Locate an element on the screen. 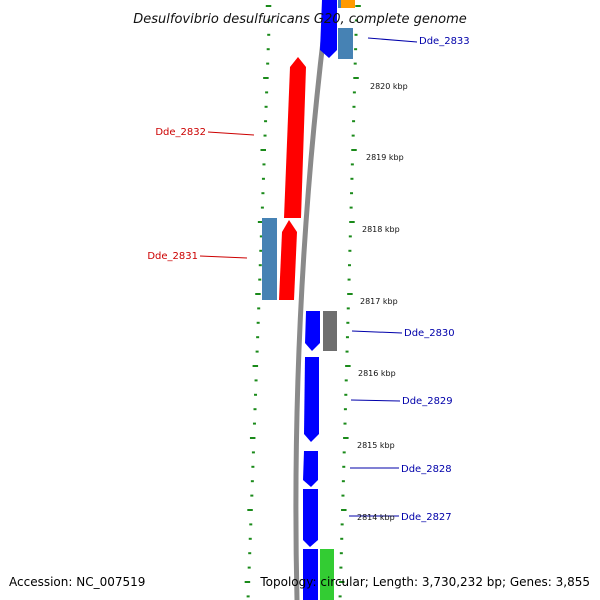 The width and height of the screenshot is (600, 600). gene-label-dde-2832: Dde_2832 is located at coordinates (180, 132).